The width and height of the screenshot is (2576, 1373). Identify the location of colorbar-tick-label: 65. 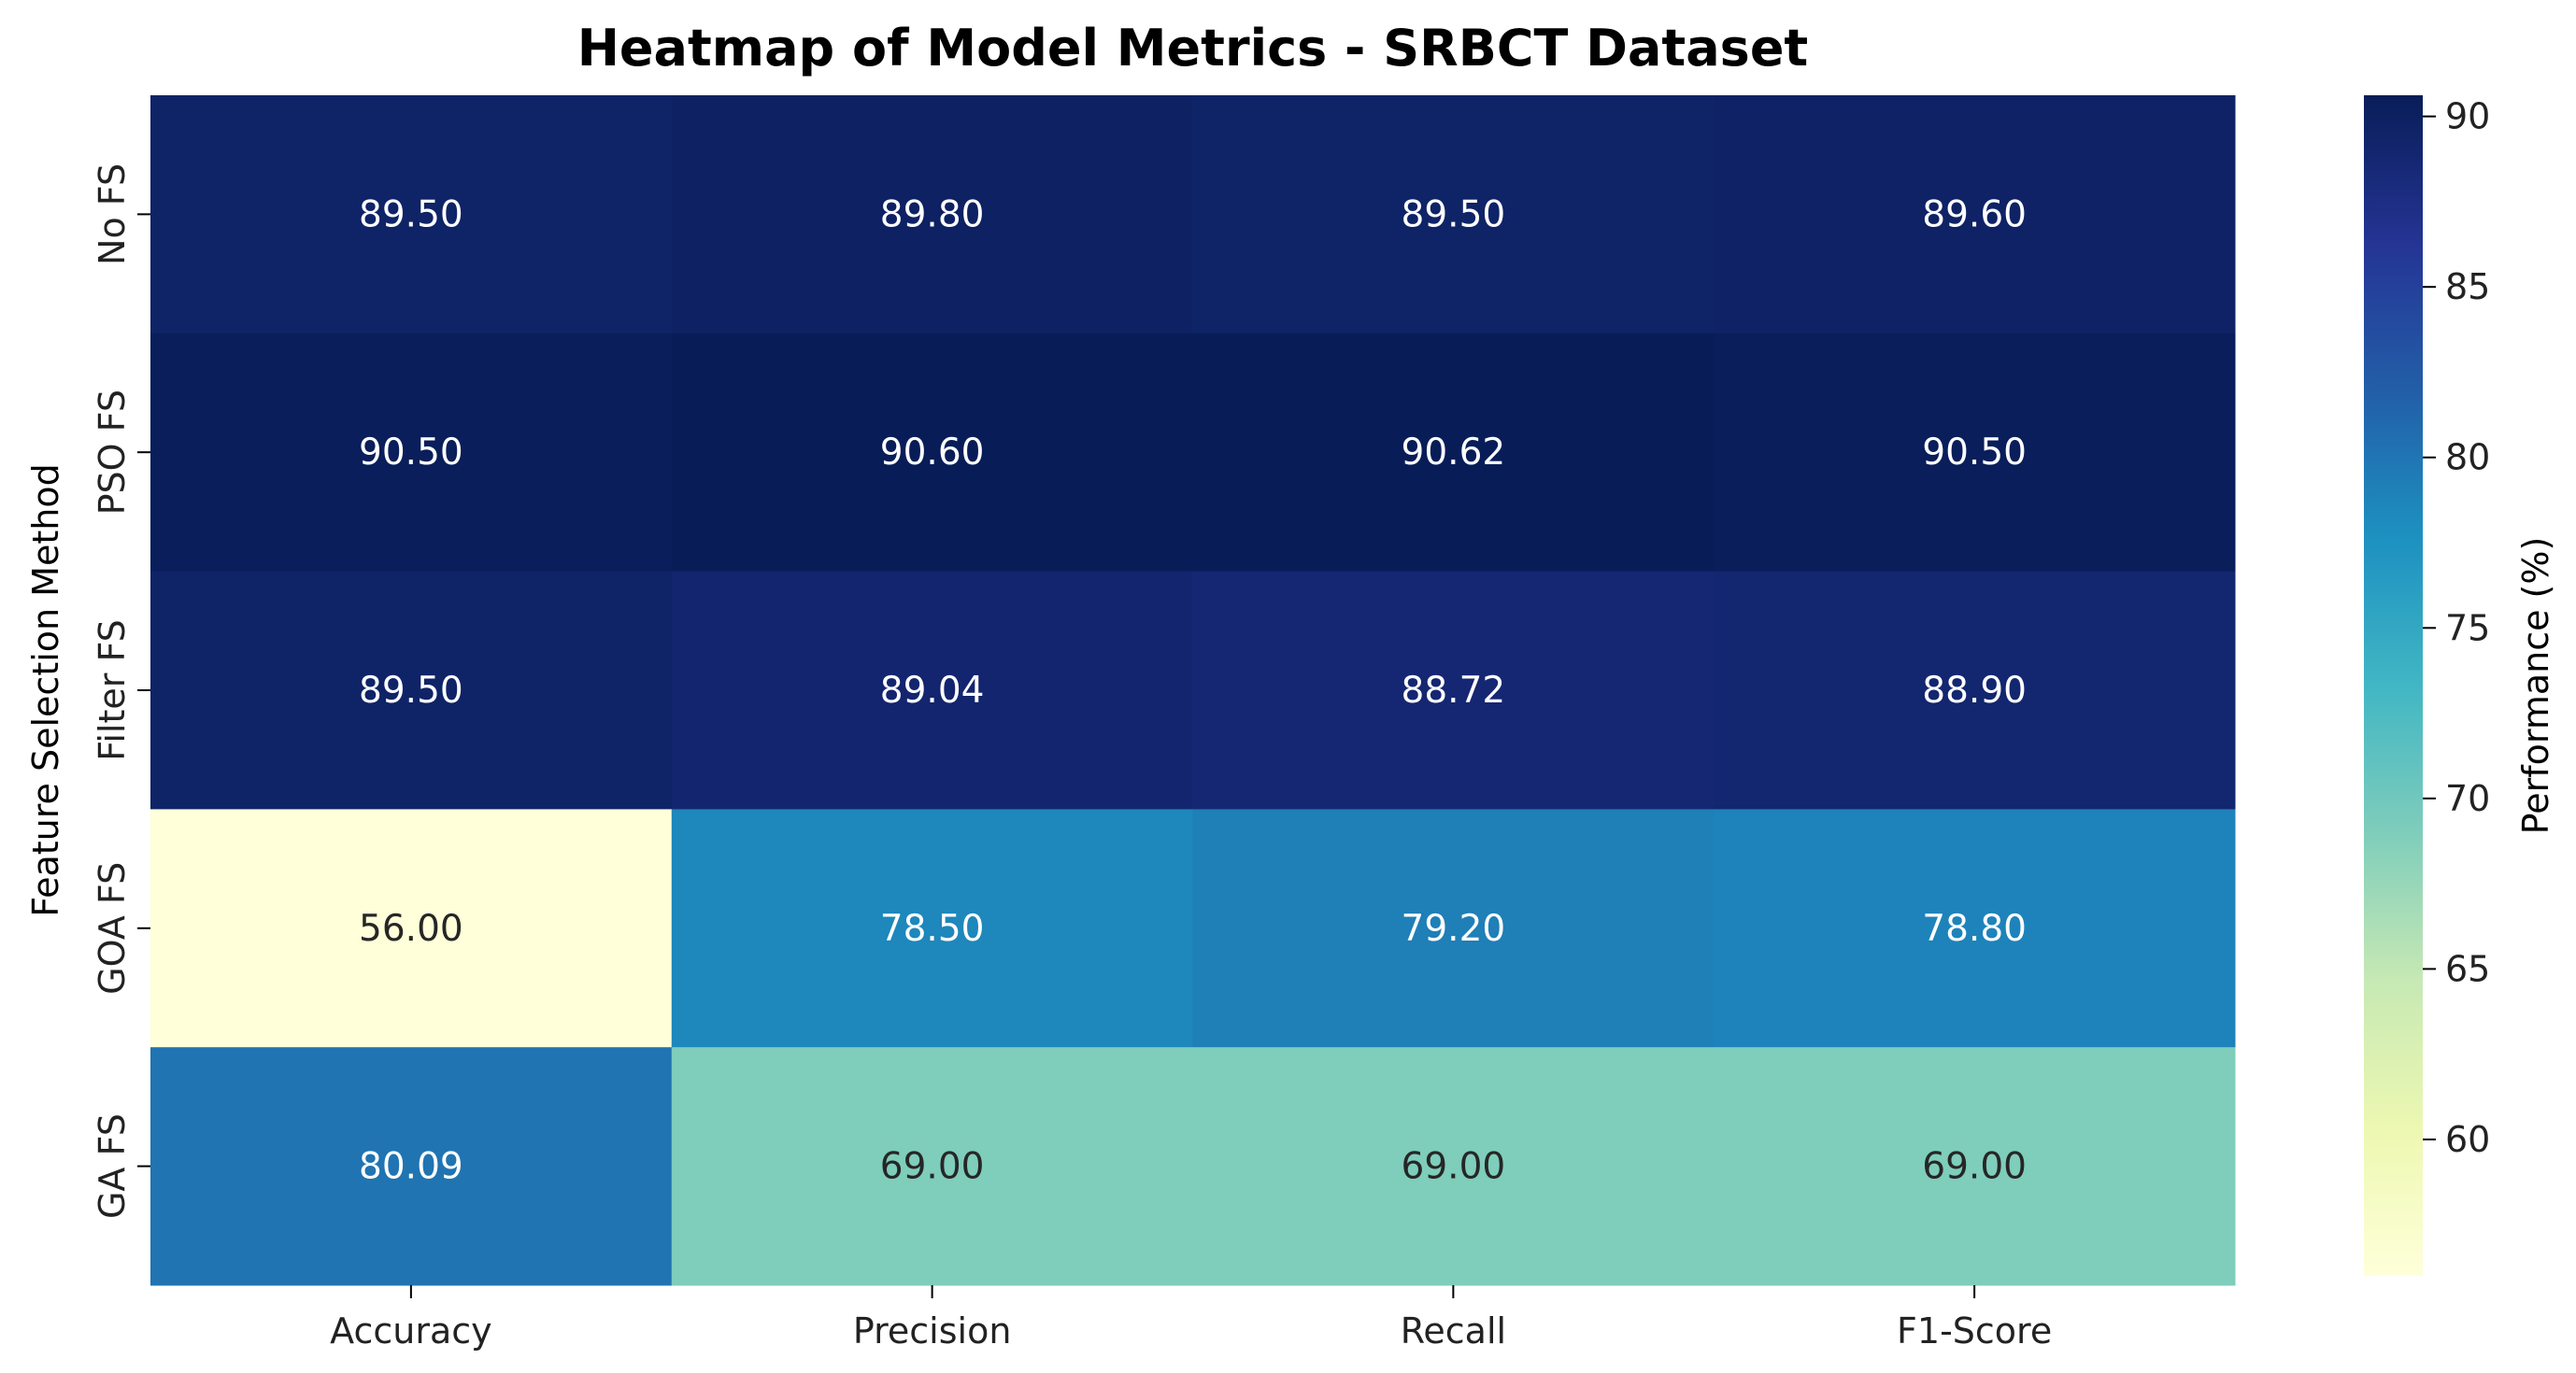
(2468, 968).